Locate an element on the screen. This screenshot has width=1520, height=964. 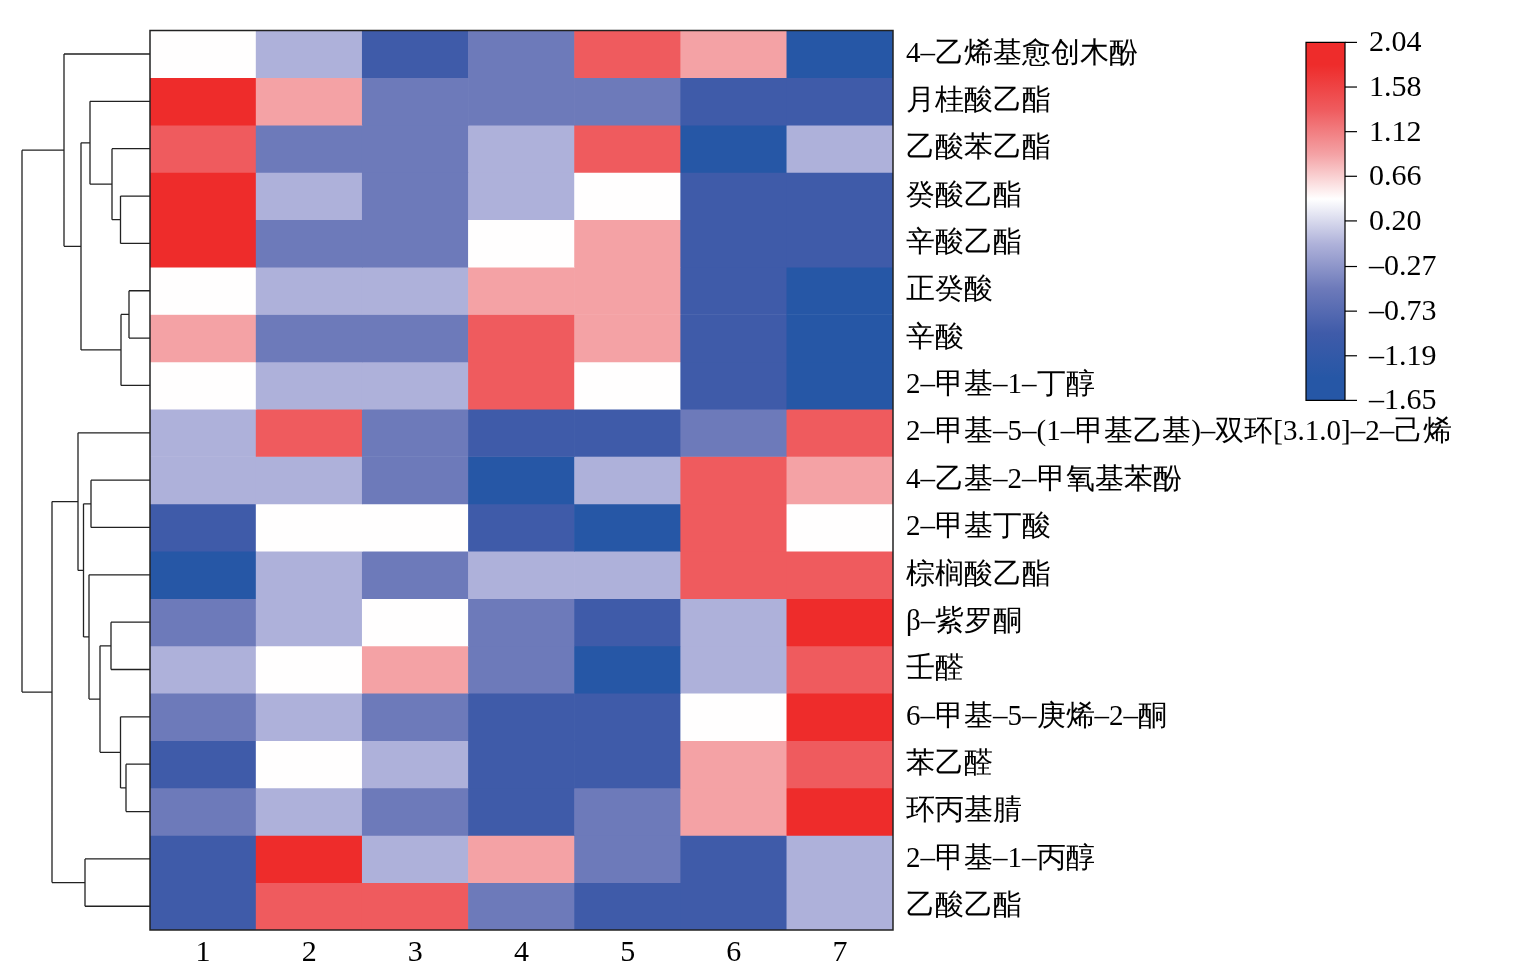
color-bar-label: 1.58 is located at coordinates (1395, 85).